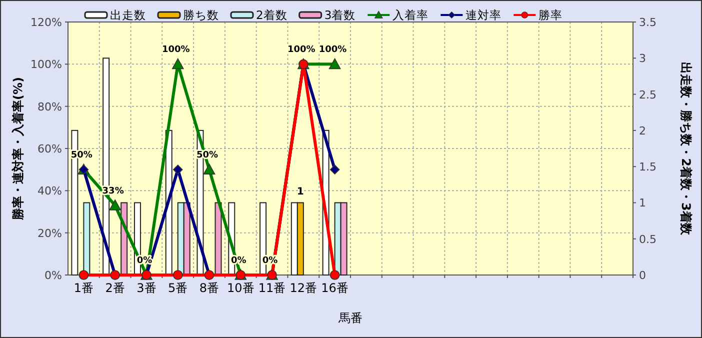 This screenshot has width=702, height=338. What do you see at coordinates (642, 59) in the screenshot?
I see `y2-tick-label: 3` at bounding box center [642, 59].